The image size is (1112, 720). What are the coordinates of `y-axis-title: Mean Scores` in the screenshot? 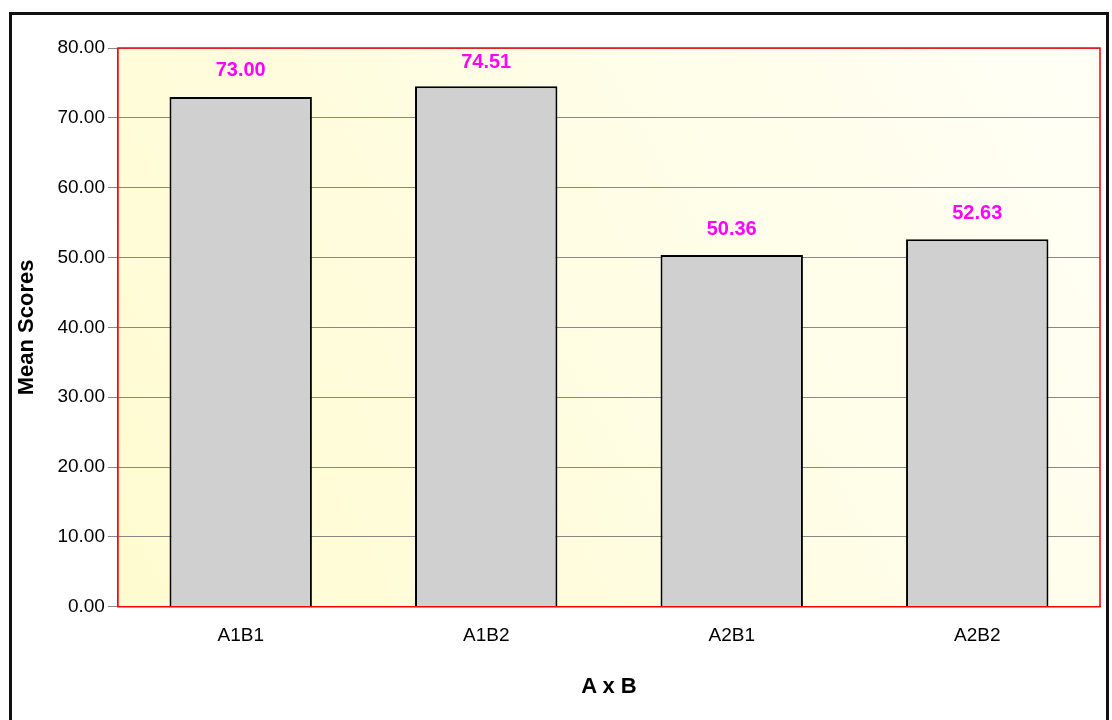 It's located at (26, 327).